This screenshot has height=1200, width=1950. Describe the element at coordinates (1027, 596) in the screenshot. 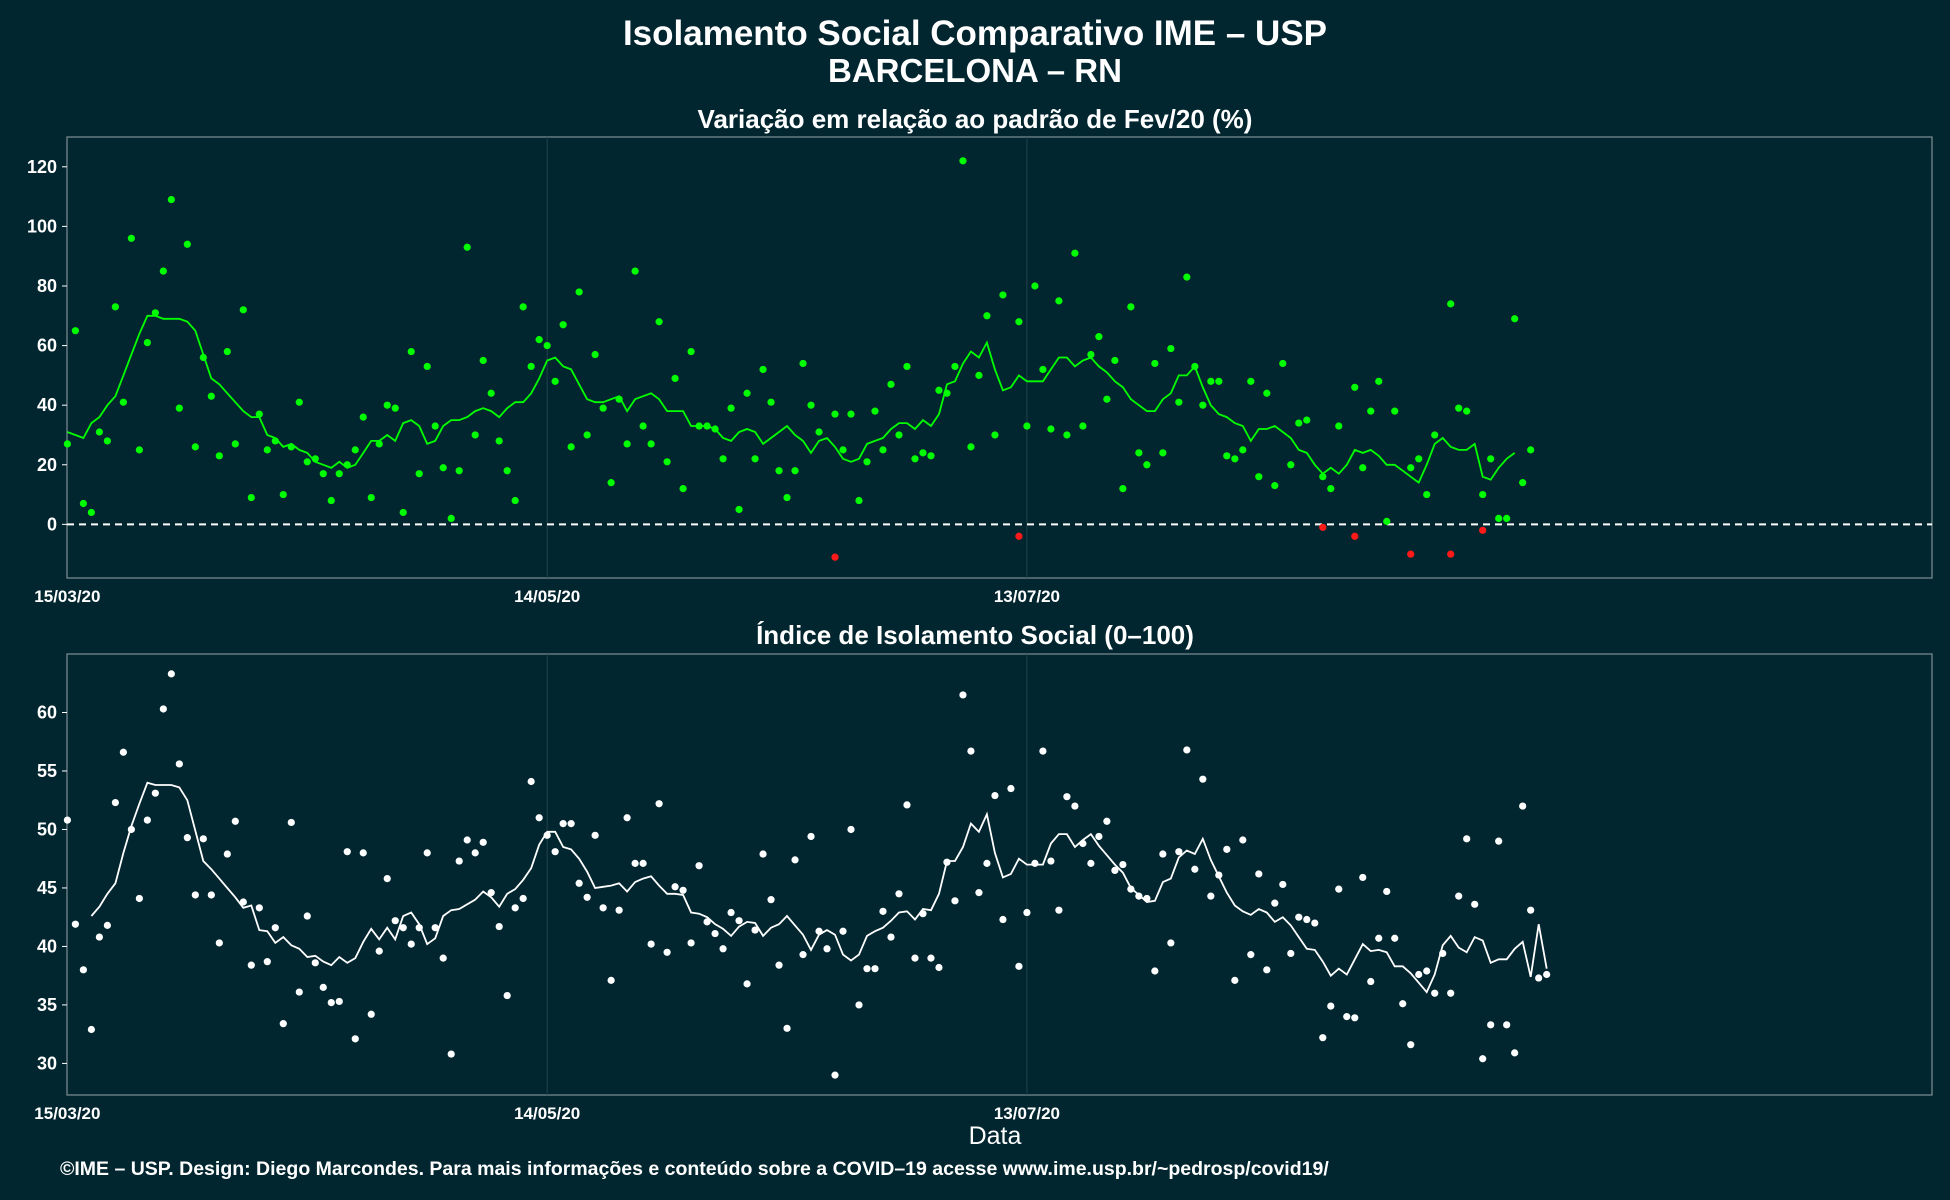

I see `x-tick-label: 13/07/20` at that location.